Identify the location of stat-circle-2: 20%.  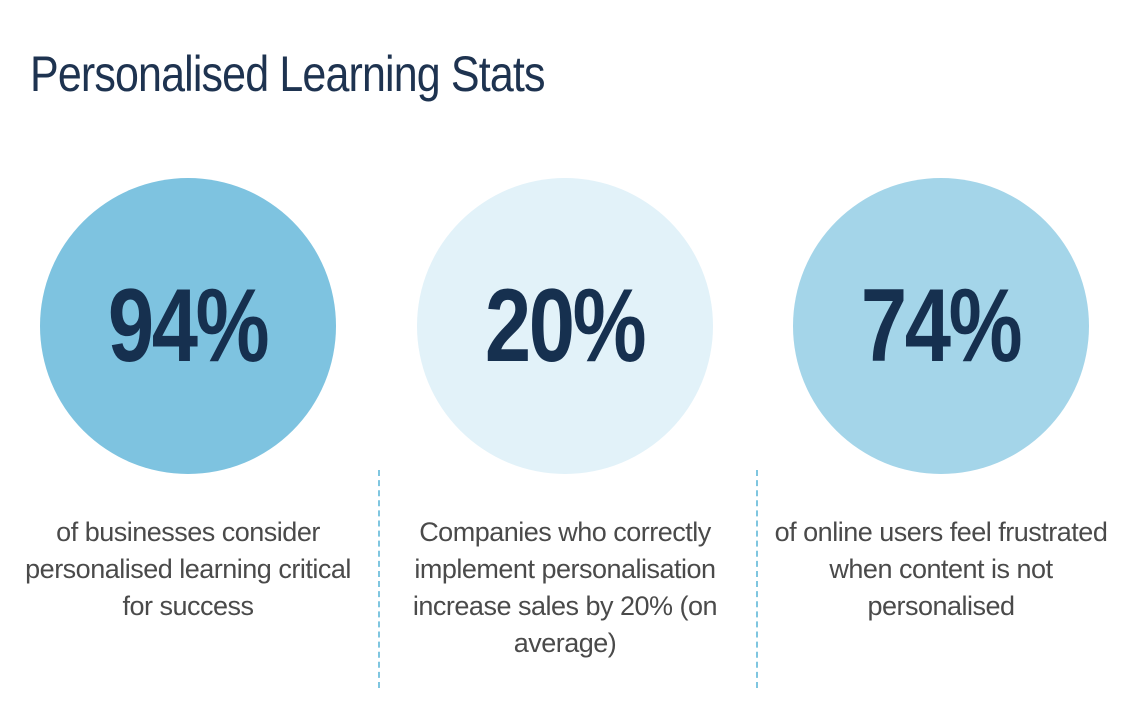
(565, 326).